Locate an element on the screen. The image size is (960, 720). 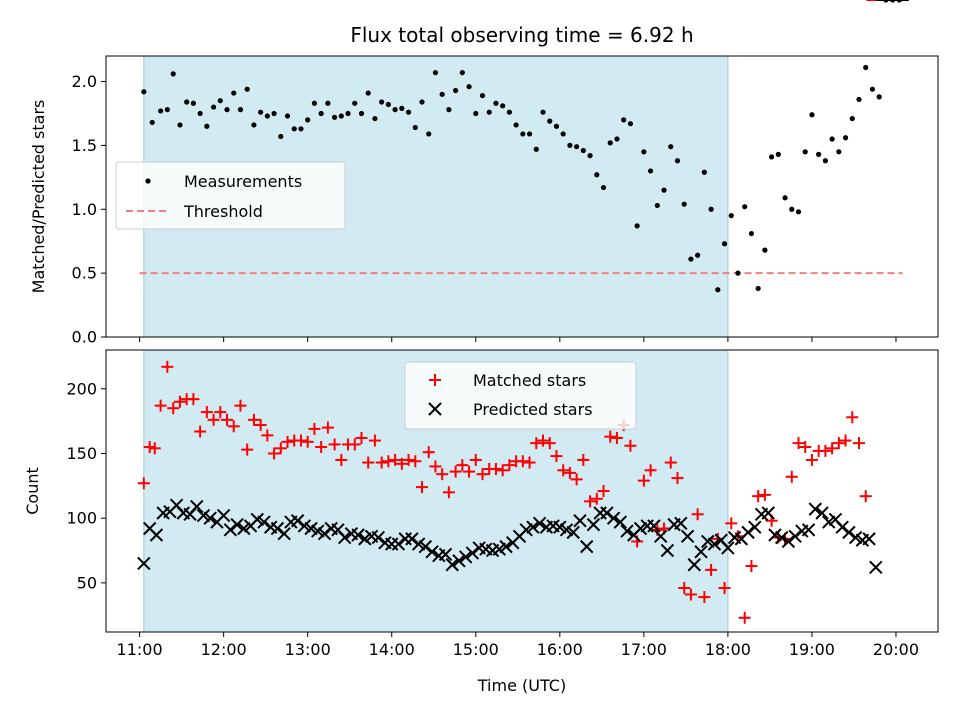
x-tick-label: 18:00 is located at coordinates (728, 649).